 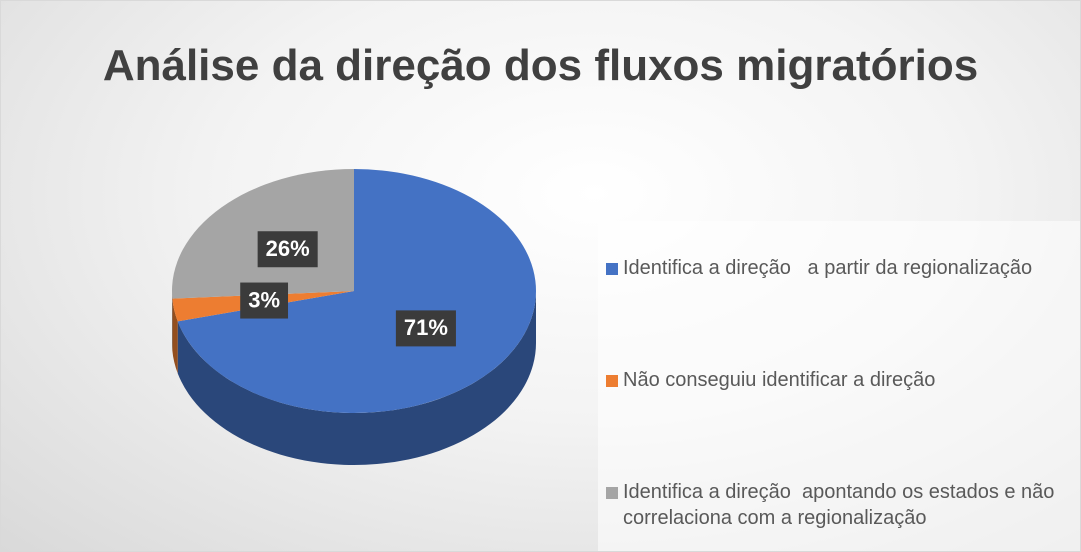 I want to click on legend-label: Não conseguiu identificar a direção, so click(x=779, y=380).